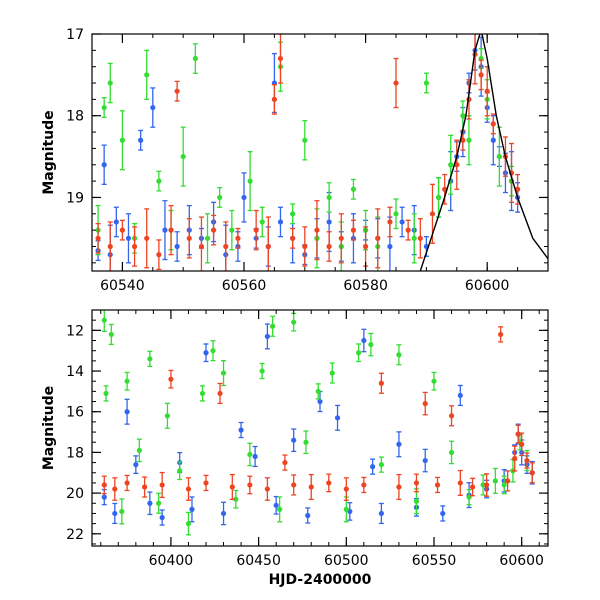 This screenshot has height=600, width=600. I want to click on x-tick-label: 60450, so click(258, 561).